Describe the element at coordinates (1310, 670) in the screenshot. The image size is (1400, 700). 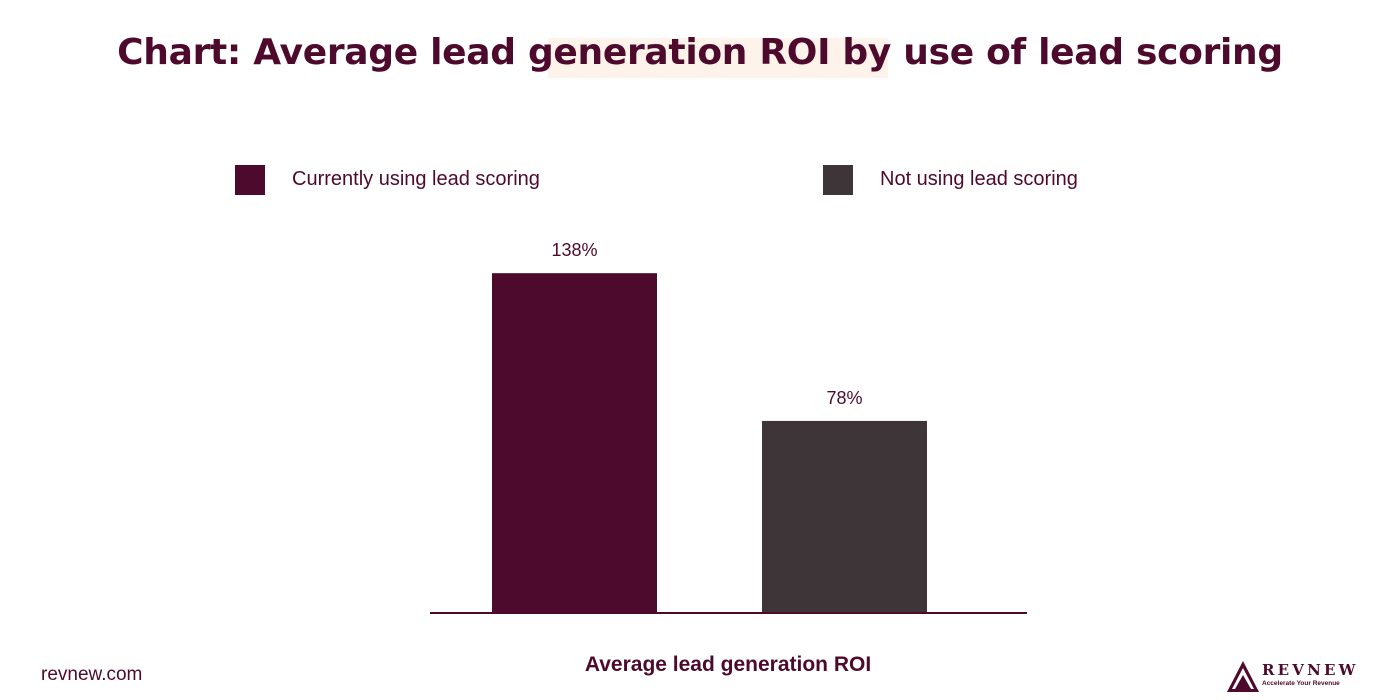
I see `logo-wordmark: REVNEW` at that location.